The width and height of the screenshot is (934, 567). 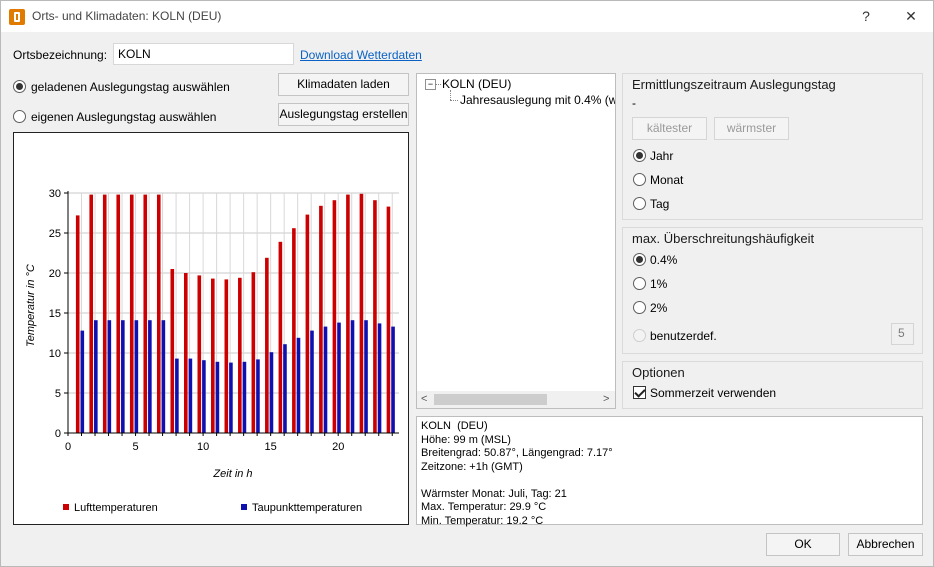 What do you see at coordinates (658, 372) in the screenshot?
I see `options-group-title: Optionen` at bounding box center [658, 372].